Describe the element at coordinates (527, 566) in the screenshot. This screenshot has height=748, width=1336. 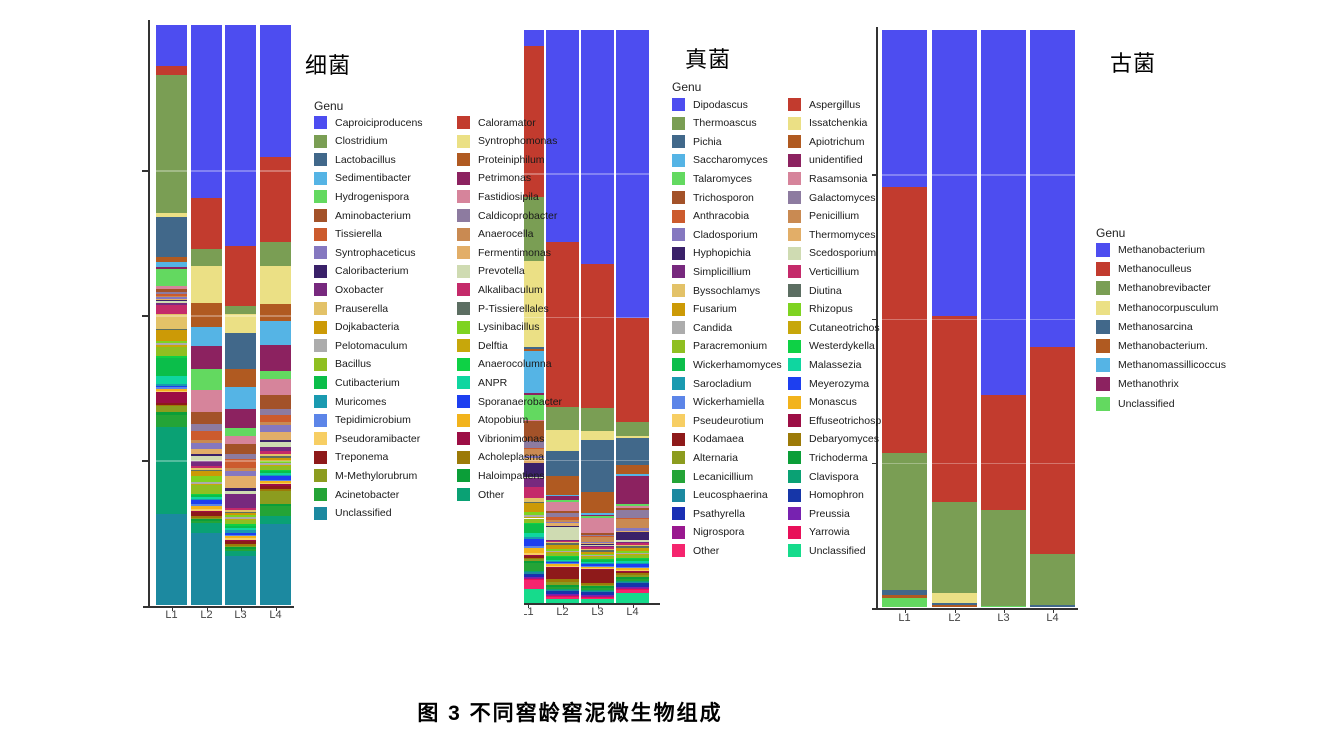
I see `bar-segment-Lecanicillium` at that location.